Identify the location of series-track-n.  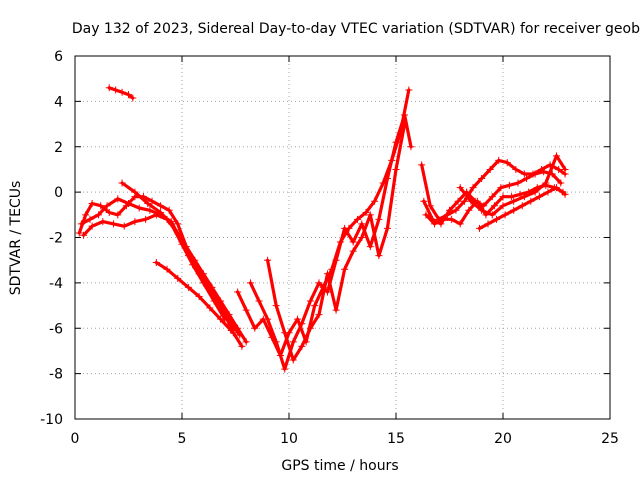
(512, 185).